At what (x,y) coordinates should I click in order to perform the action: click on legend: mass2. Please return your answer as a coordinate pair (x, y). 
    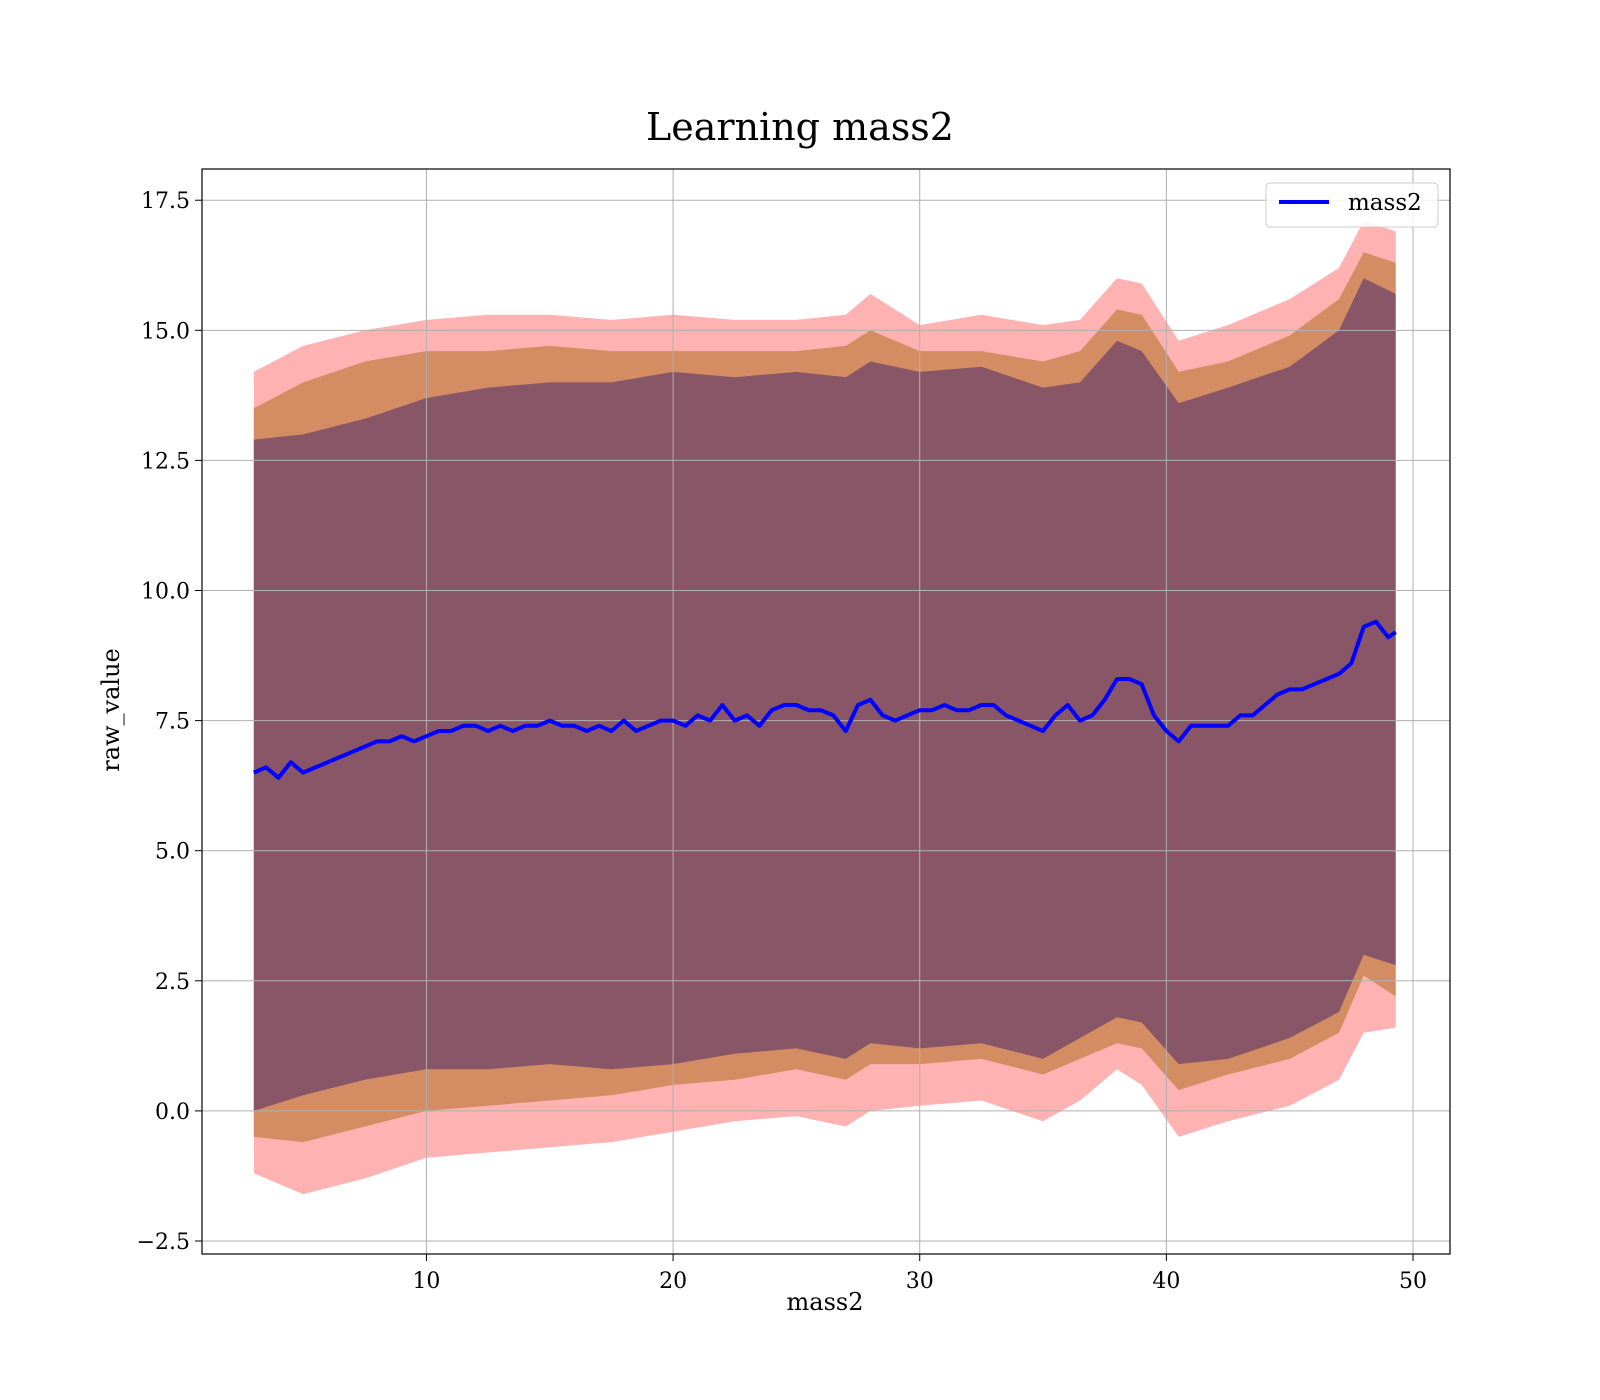
    Looking at the image, I should click on (1352, 205).